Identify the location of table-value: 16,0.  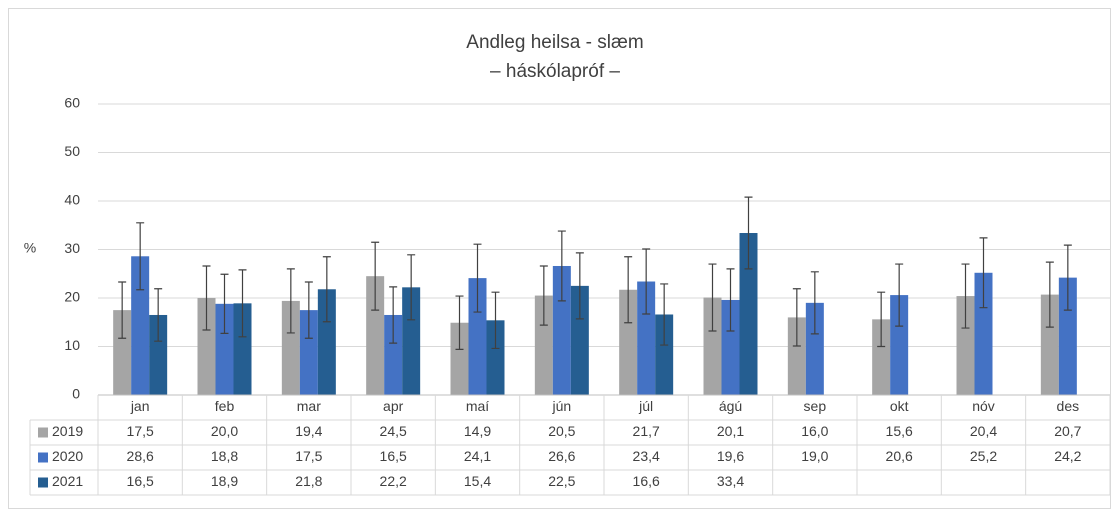
(814, 431).